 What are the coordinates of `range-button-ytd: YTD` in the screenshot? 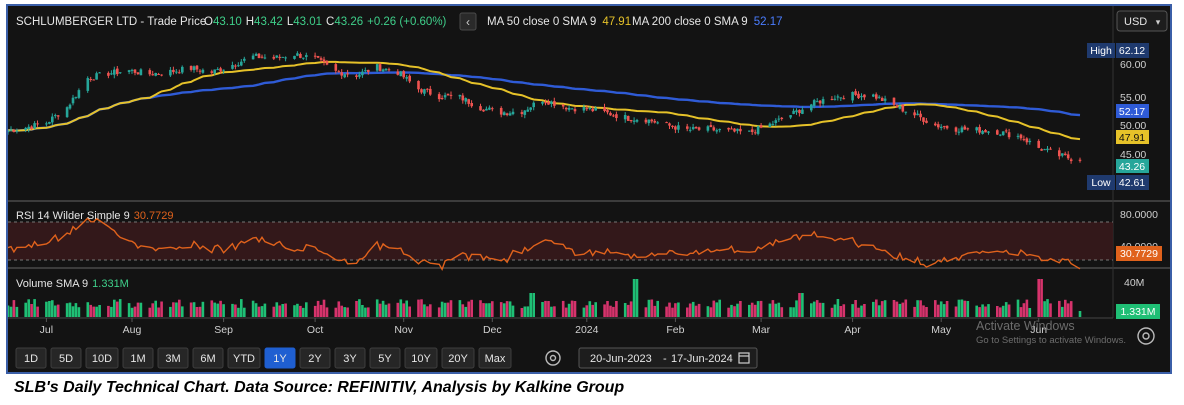 It's located at (244, 358).